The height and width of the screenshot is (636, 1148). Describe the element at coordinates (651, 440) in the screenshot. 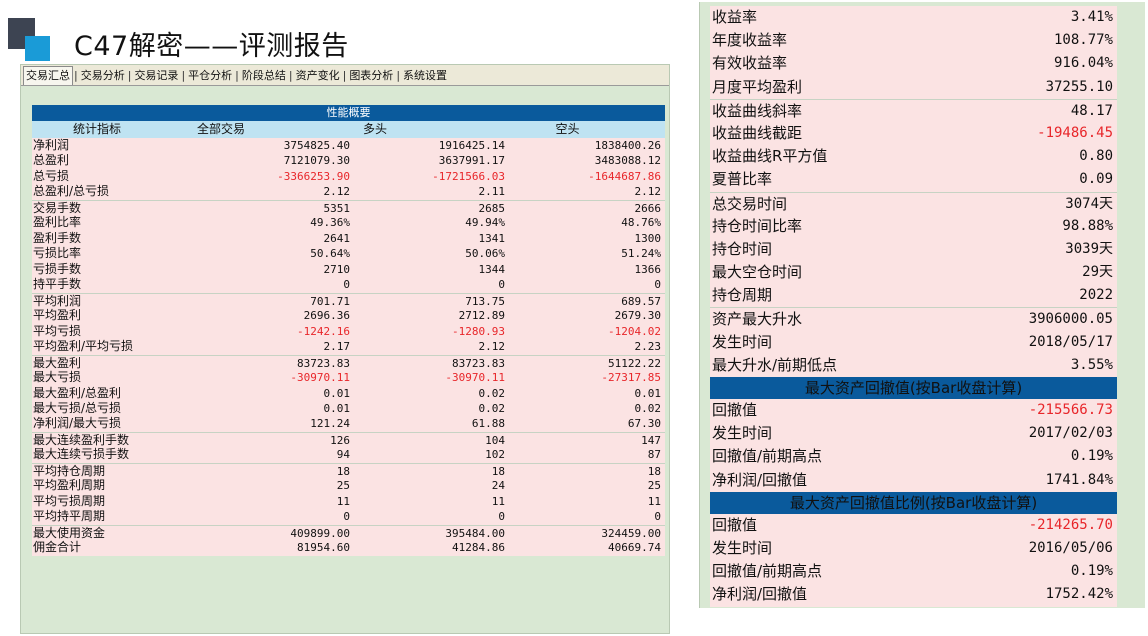

I see `value-short: 147` at that location.